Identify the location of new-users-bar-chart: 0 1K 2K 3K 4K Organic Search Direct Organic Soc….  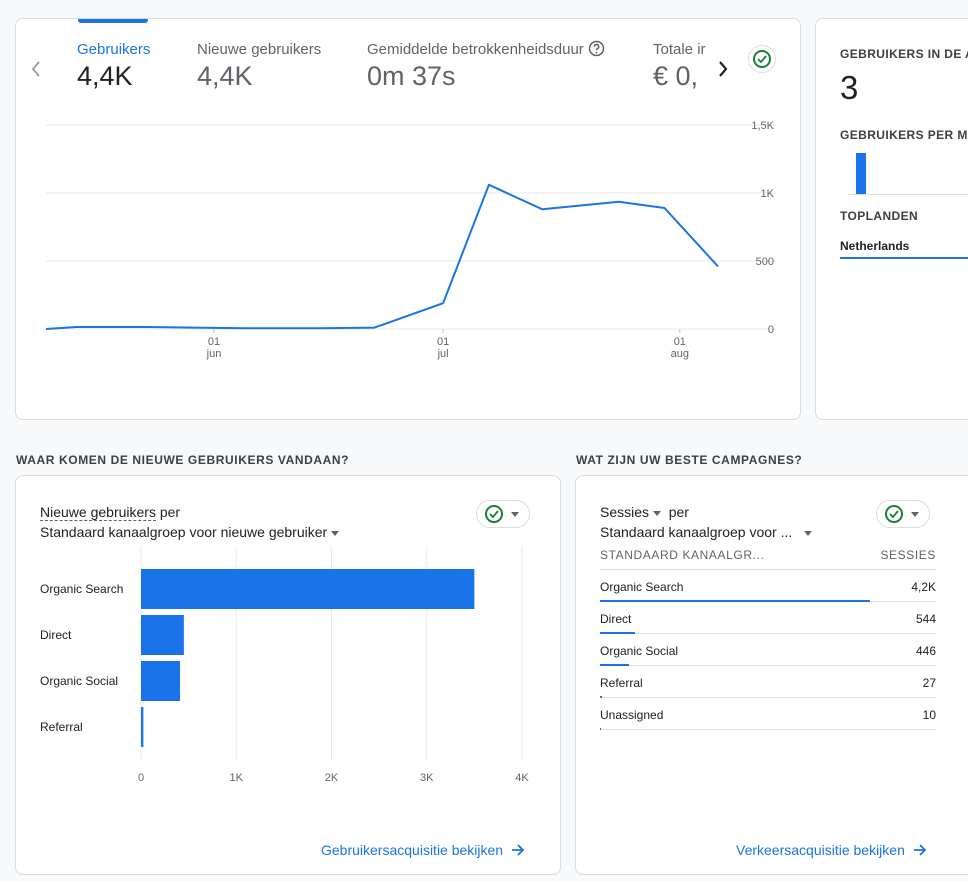
(284, 665).